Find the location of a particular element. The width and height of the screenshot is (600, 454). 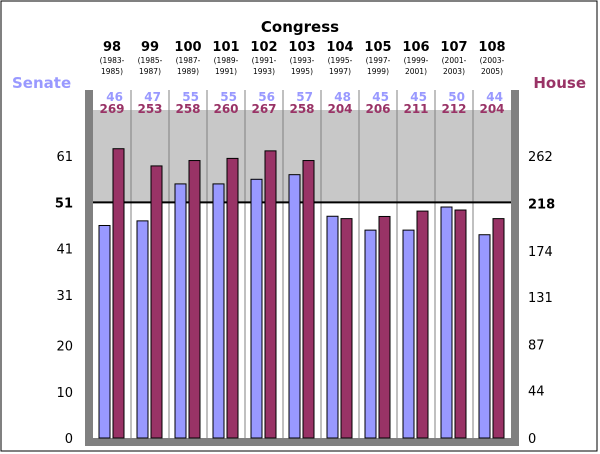

senate-data-label: 50 is located at coordinates (456, 97).